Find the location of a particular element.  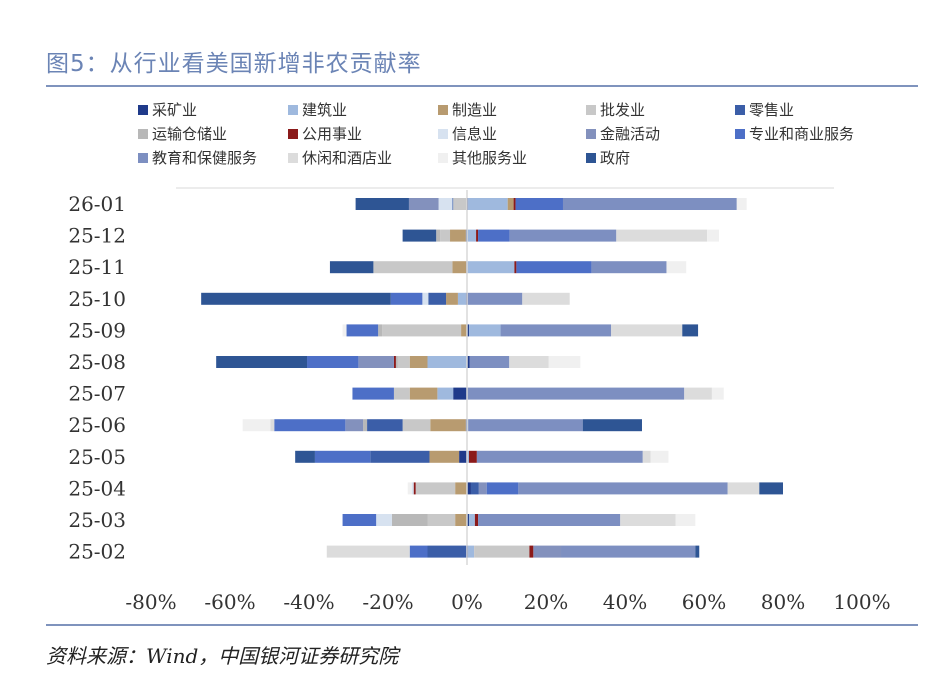

legend-label: 信息业 is located at coordinates (474, 134).